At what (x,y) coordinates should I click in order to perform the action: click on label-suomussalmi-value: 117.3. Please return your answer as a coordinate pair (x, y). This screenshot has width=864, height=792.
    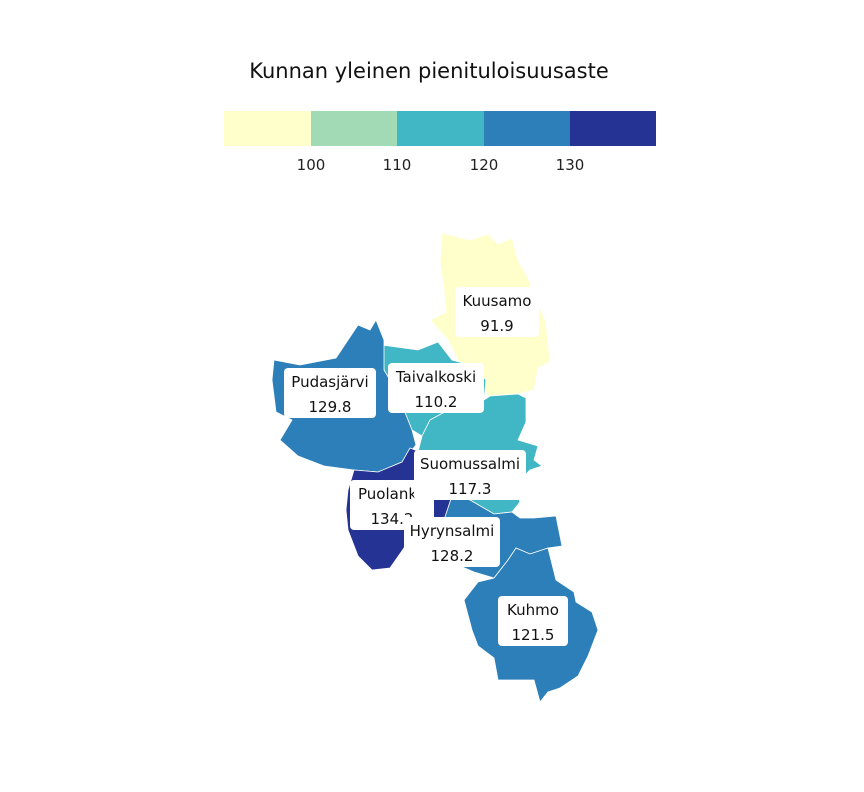
    Looking at the image, I should click on (470, 489).